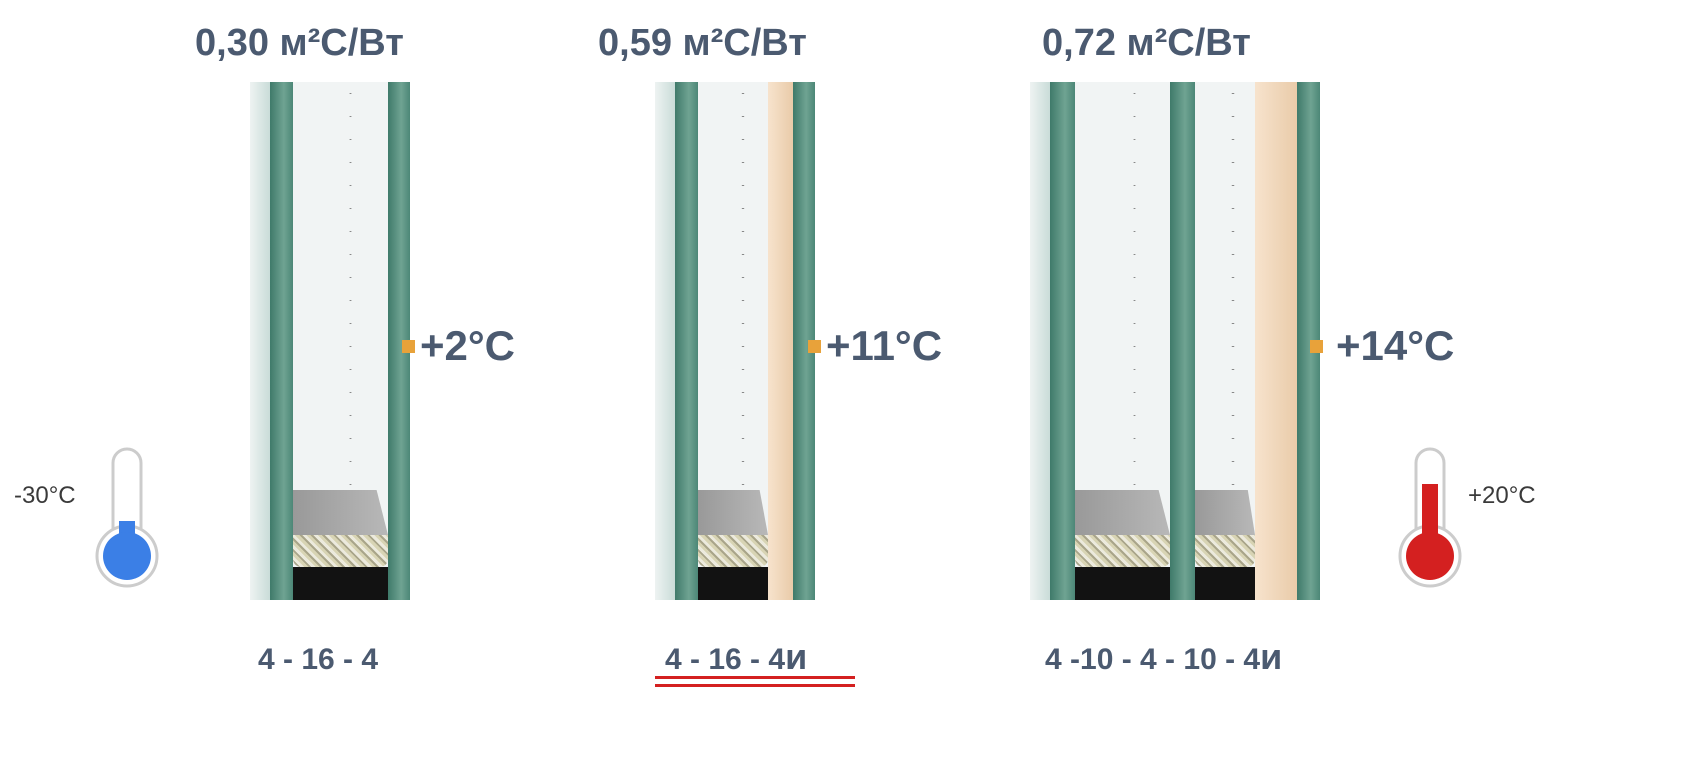 This screenshot has height=761, width=1707. What do you see at coordinates (45, 495) in the screenshot?
I see `outside-temp-label: -30°C` at bounding box center [45, 495].